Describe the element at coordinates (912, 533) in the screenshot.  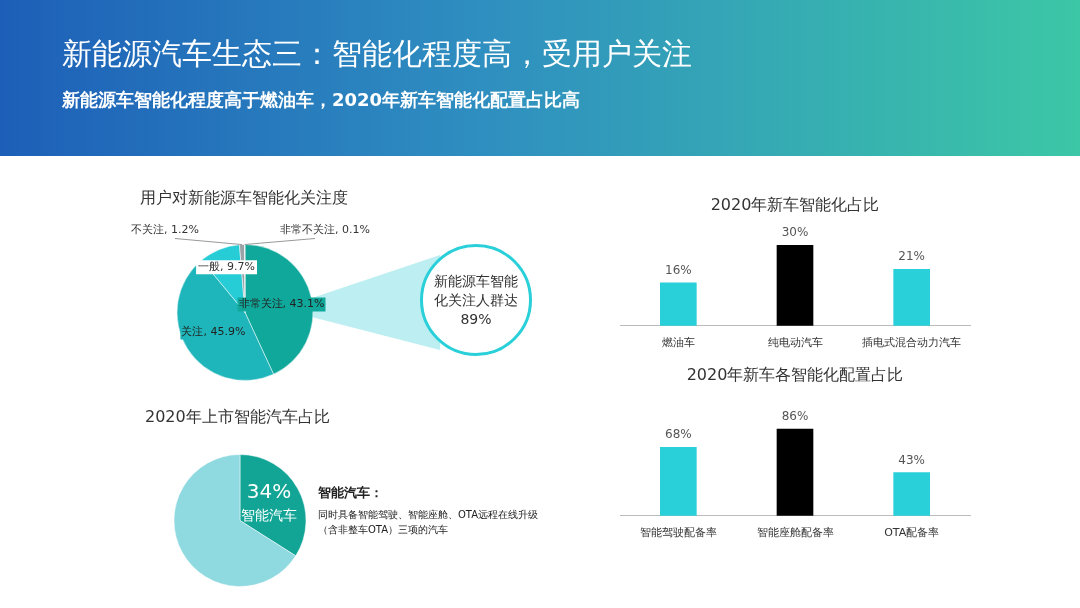
I see `x-tick-label: OTA配备率` at that location.